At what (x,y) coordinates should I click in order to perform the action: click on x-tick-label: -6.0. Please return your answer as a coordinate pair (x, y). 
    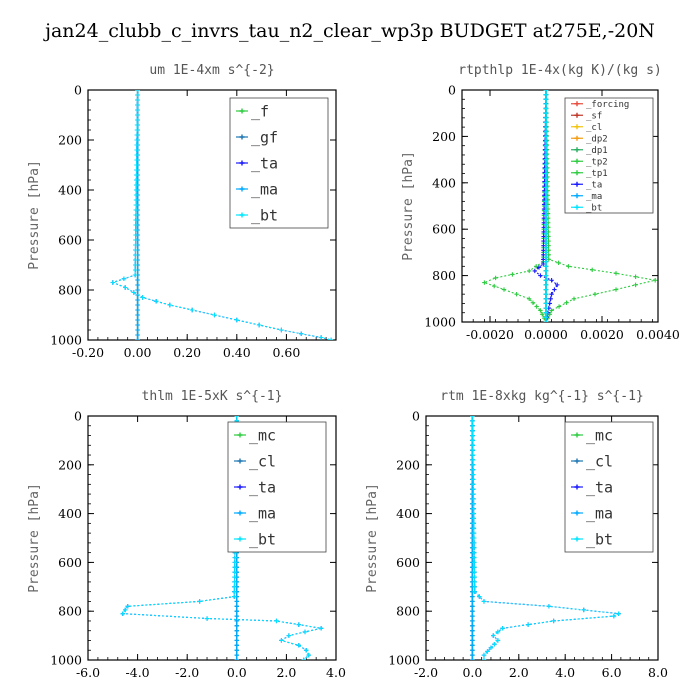
    Looking at the image, I should click on (88, 672).